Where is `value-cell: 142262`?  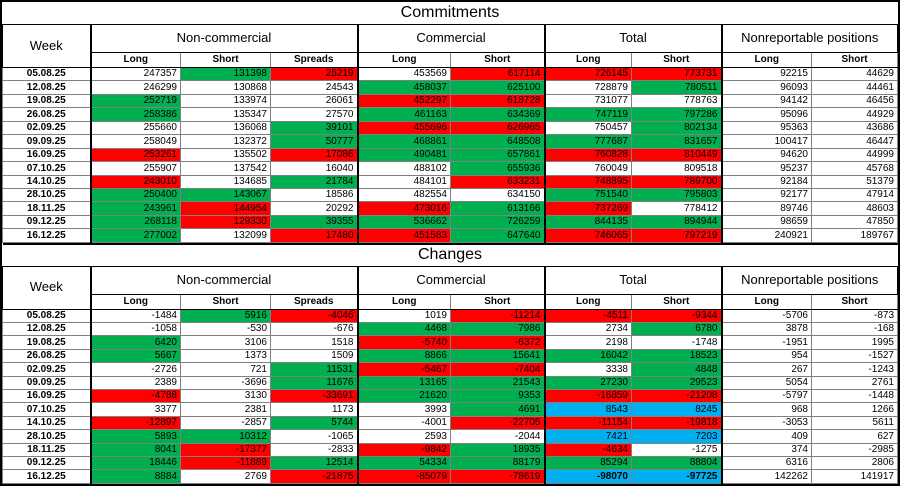 value-cell: 142262 is located at coordinates (766, 476).